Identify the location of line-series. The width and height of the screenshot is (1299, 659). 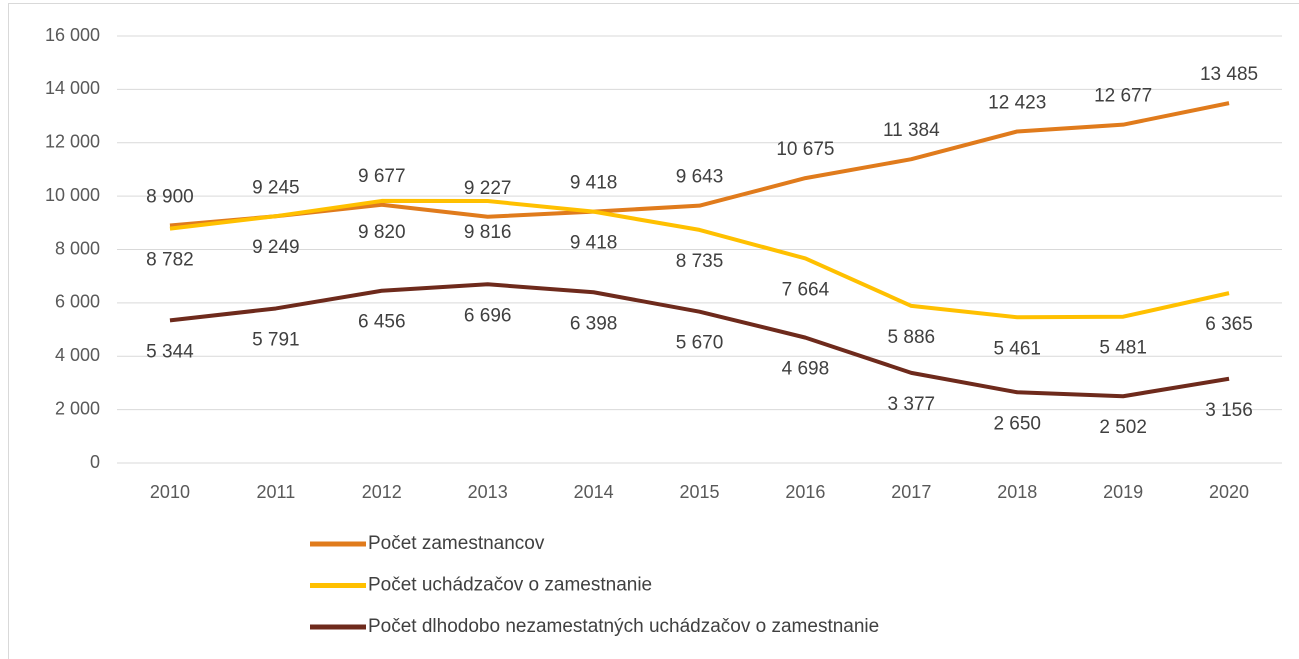
(699, 340).